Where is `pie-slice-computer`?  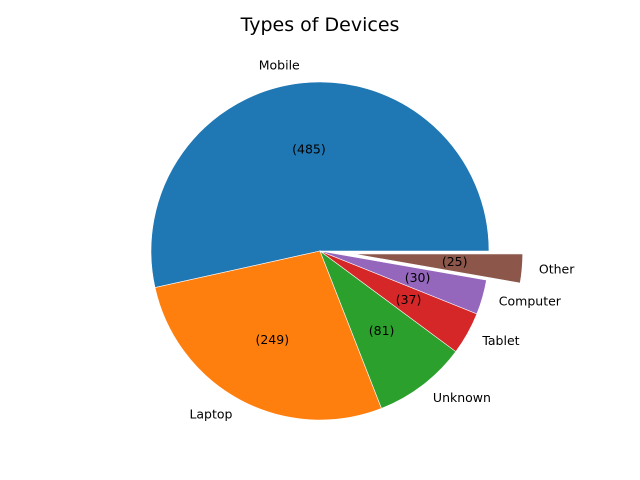 pie-slice-computer is located at coordinates (403, 282).